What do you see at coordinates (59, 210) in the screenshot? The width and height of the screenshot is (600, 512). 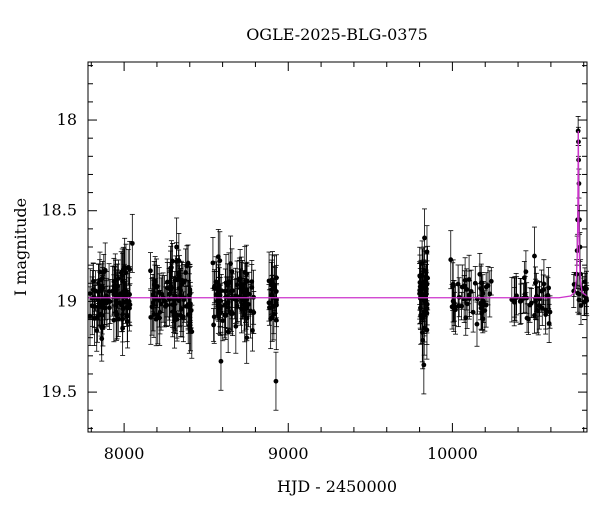 I see `y-tick-label: 18.5` at bounding box center [59, 210].